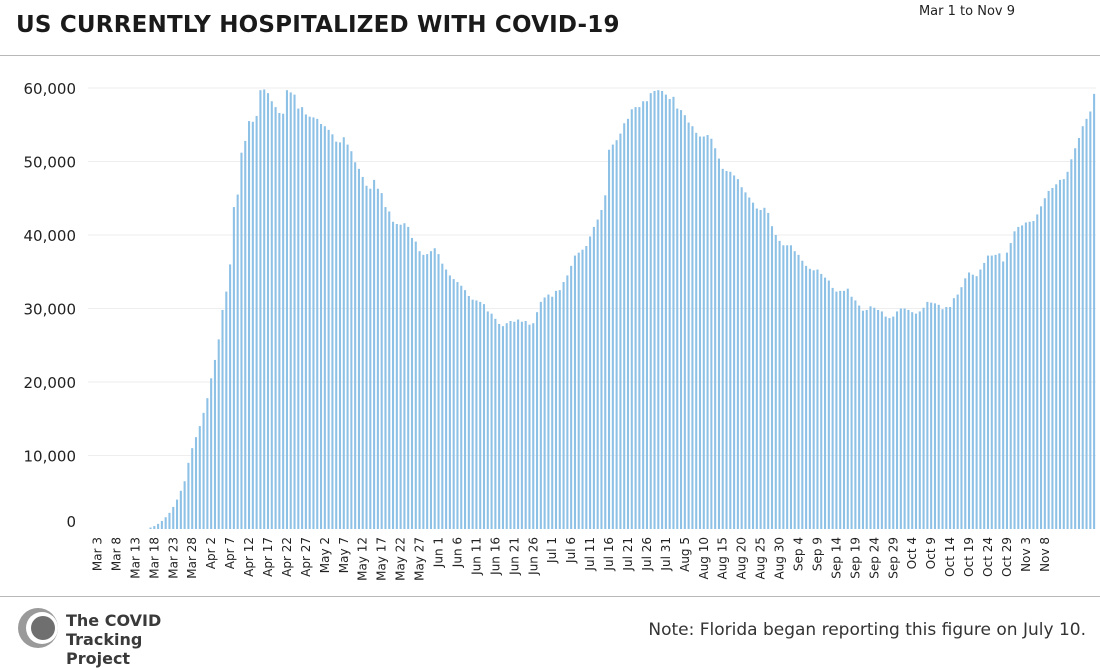  Describe the element at coordinates (114, 620) in the screenshot. I see `logo-text-line1: The COVID` at that location.